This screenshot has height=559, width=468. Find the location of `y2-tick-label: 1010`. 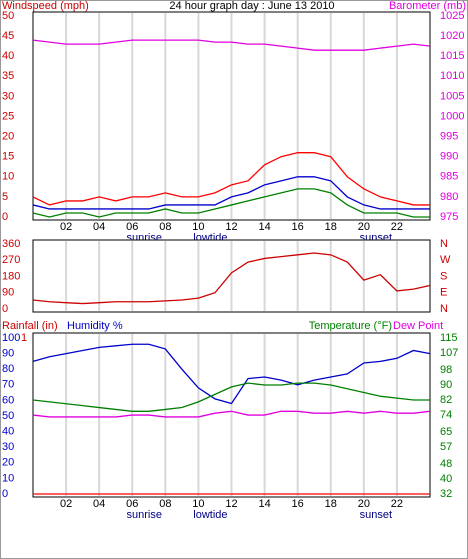

y2-tick-label: 1010 is located at coordinates (452, 76).